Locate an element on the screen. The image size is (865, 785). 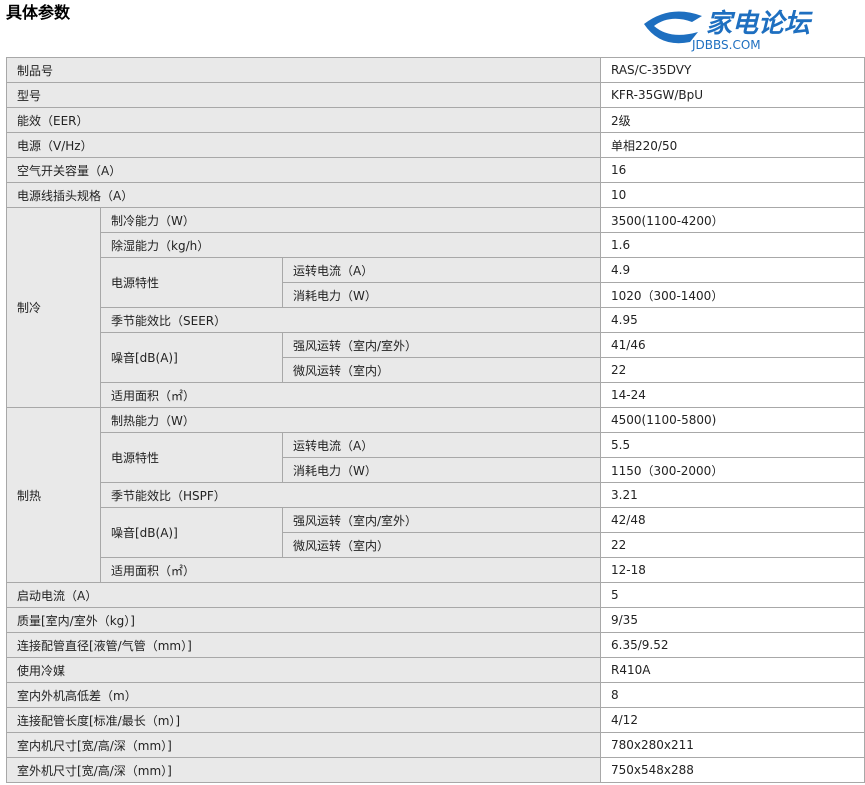
eye-swoosh-icon is located at coordinates (673, 27).